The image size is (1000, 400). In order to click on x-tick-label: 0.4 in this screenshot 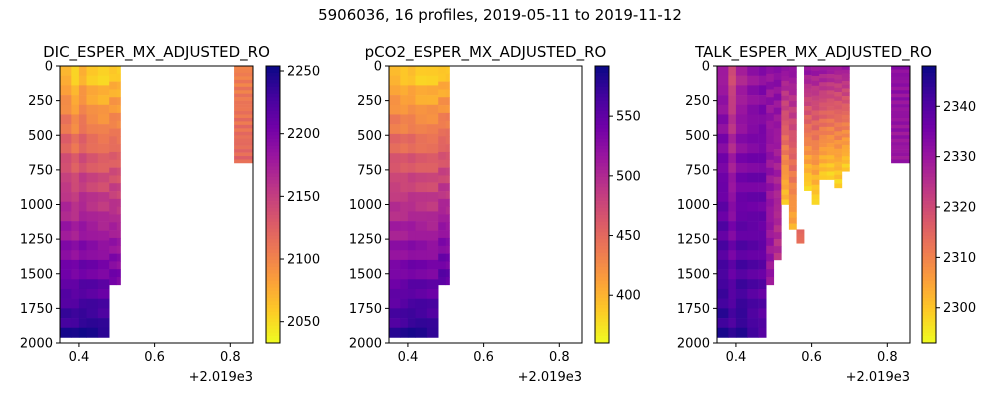, I will do `click(736, 357)`.